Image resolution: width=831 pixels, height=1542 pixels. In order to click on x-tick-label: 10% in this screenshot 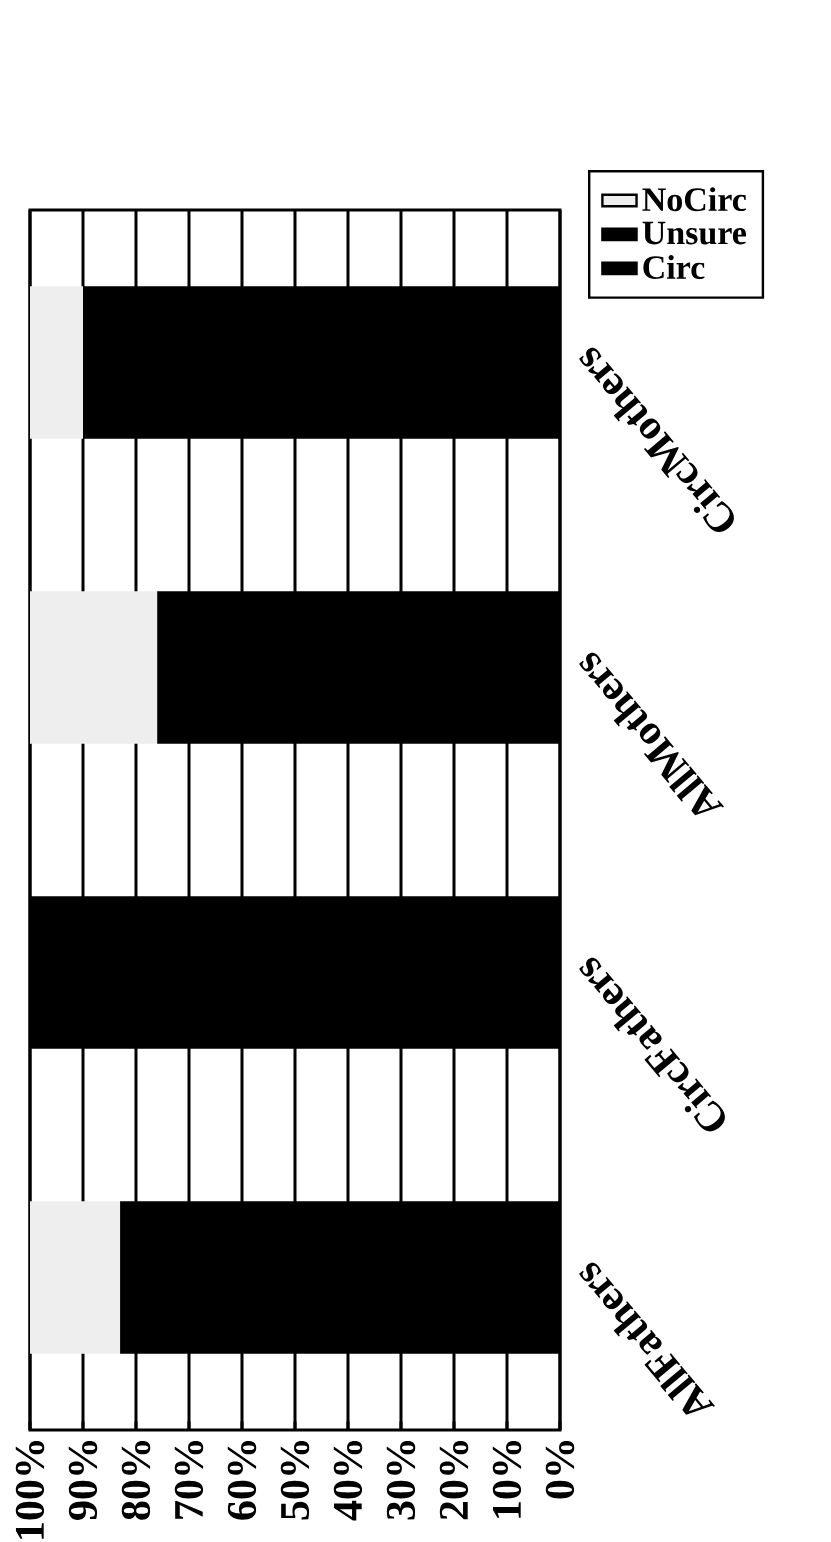, I will do `click(507, 1479)`.